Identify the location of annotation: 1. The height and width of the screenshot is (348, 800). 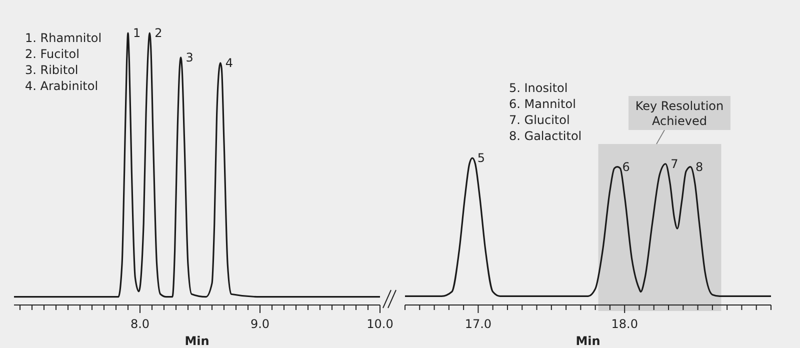
(137, 33).